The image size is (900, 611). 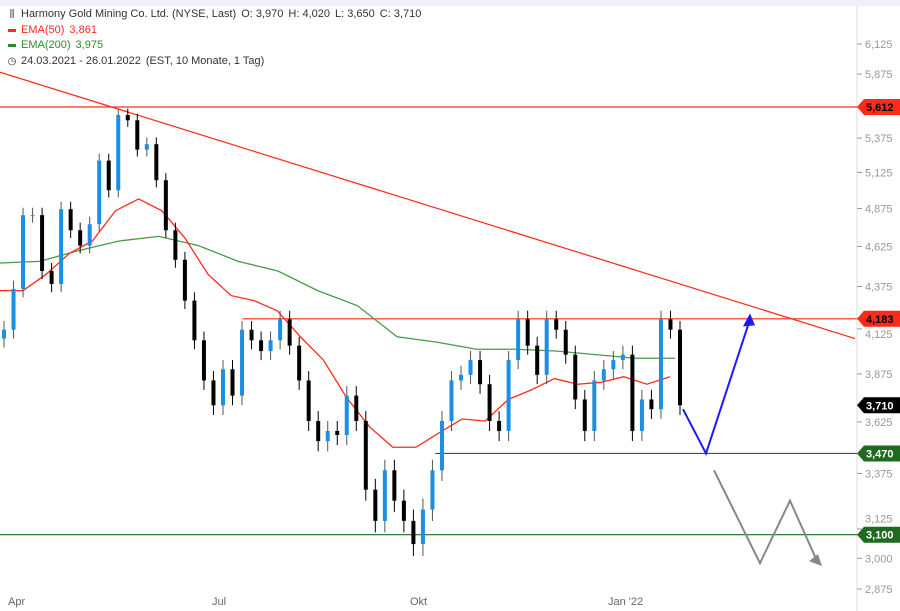 I want to click on range-info: (EST, 10 Monate, 1 Tag), so click(x=205, y=60).